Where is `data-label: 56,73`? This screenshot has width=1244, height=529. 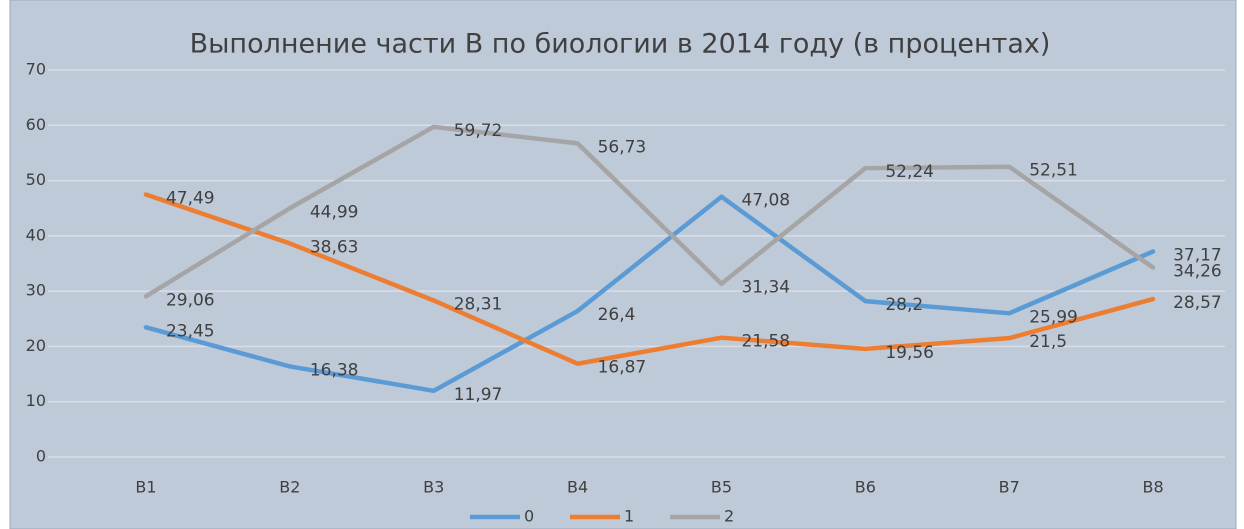 data-label: 56,73 is located at coordinates (622, 147).